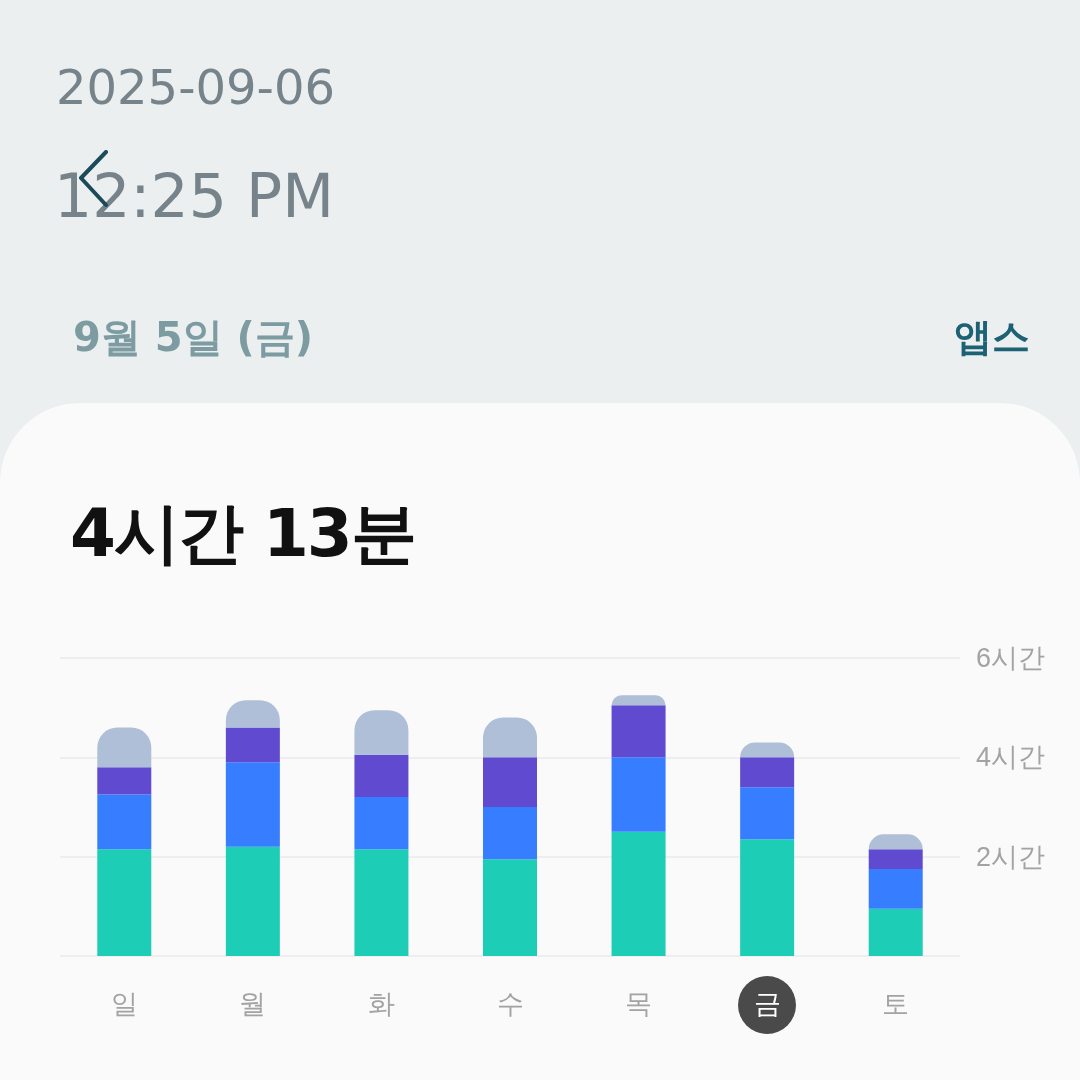  I want to click on x-tick-label: 목, so click(639, 1003).